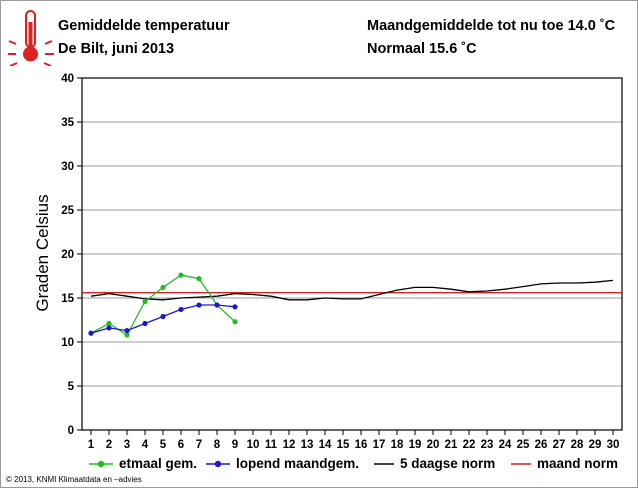 This screenshot has width=638, height=488. I want to click on legend-swatch-etmaal, so click(101, 463).